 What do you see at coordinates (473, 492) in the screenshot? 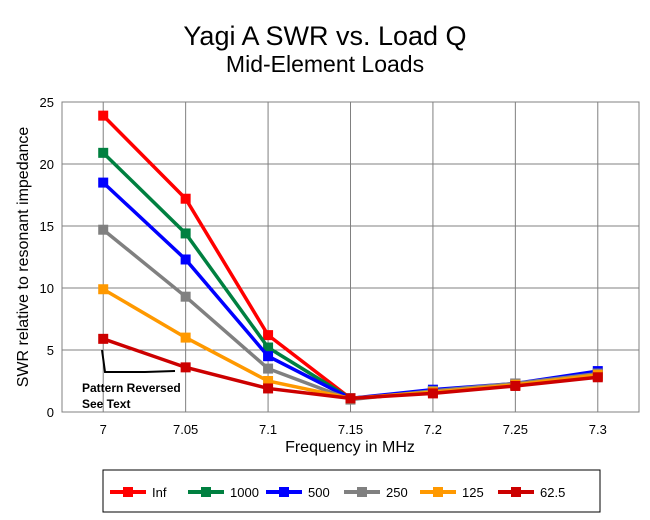
I see `legend-label: 125` at bounding box center [473, 492].